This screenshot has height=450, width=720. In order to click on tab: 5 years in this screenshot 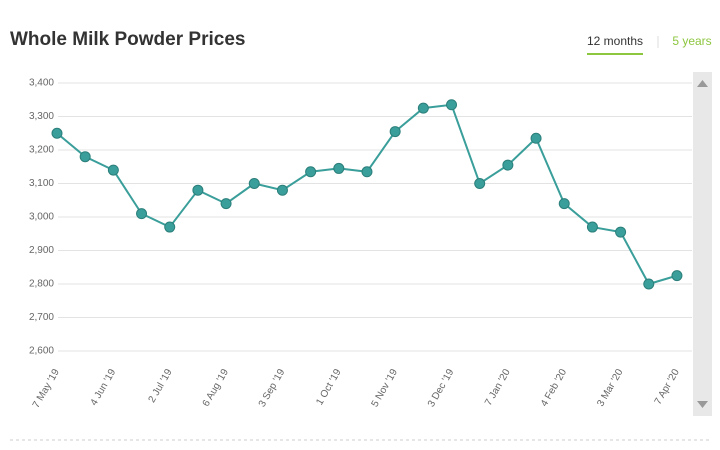, I will do `click(691, 41)`.